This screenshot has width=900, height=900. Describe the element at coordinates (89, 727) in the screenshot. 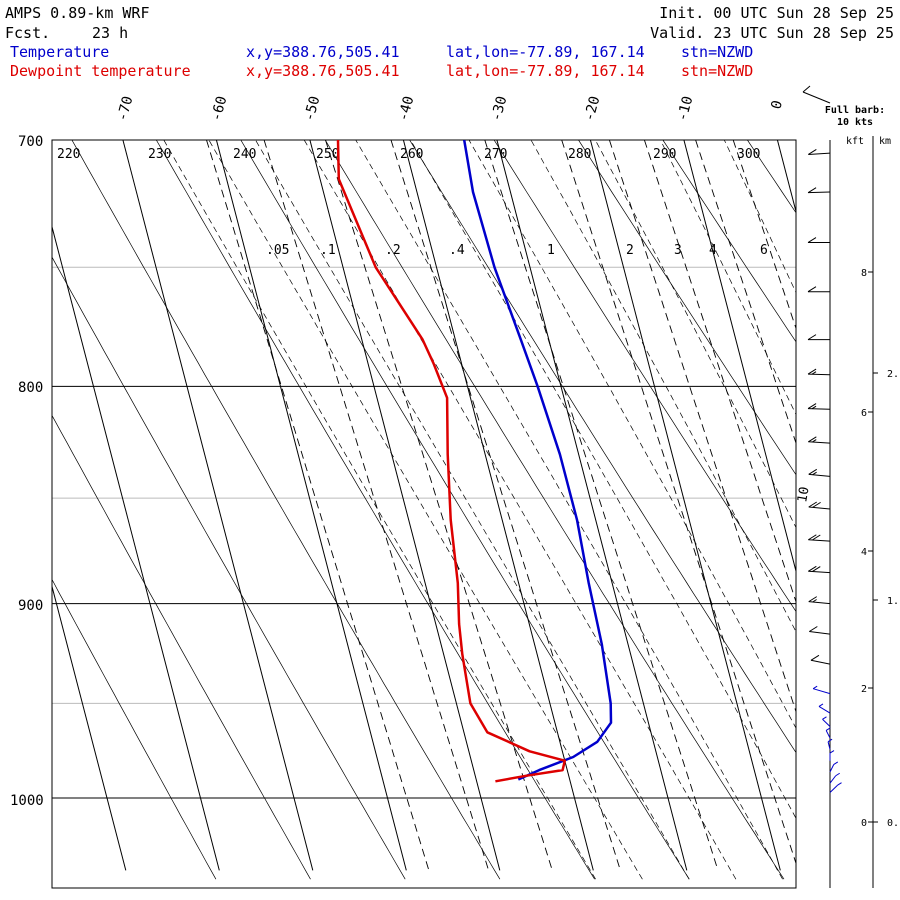

I see `isotherm--80` at that location.